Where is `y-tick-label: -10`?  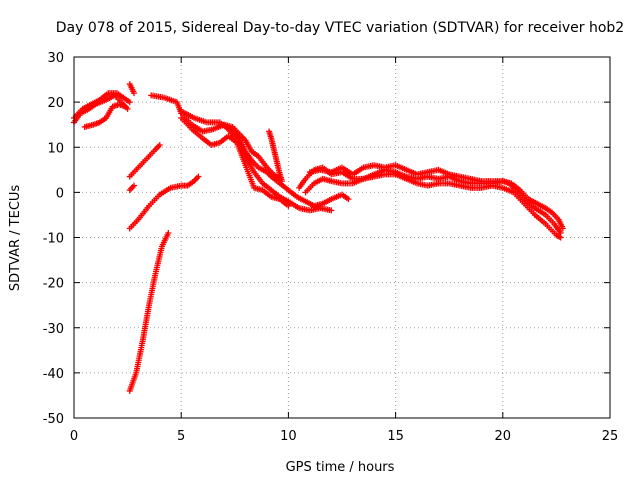
y-tick-label: -10 is located at coordinates (53, 239).